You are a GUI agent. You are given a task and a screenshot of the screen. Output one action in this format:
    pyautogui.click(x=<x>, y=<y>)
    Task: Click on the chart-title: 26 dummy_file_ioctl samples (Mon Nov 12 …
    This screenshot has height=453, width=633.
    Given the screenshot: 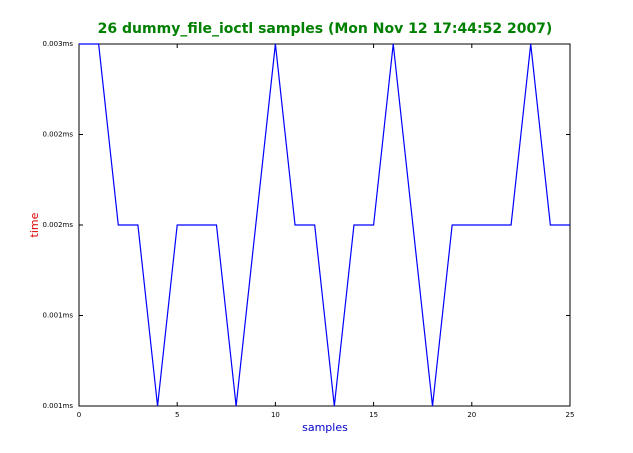 What is the action you would take?
    pyautogui.click(x=325, y=29)
    